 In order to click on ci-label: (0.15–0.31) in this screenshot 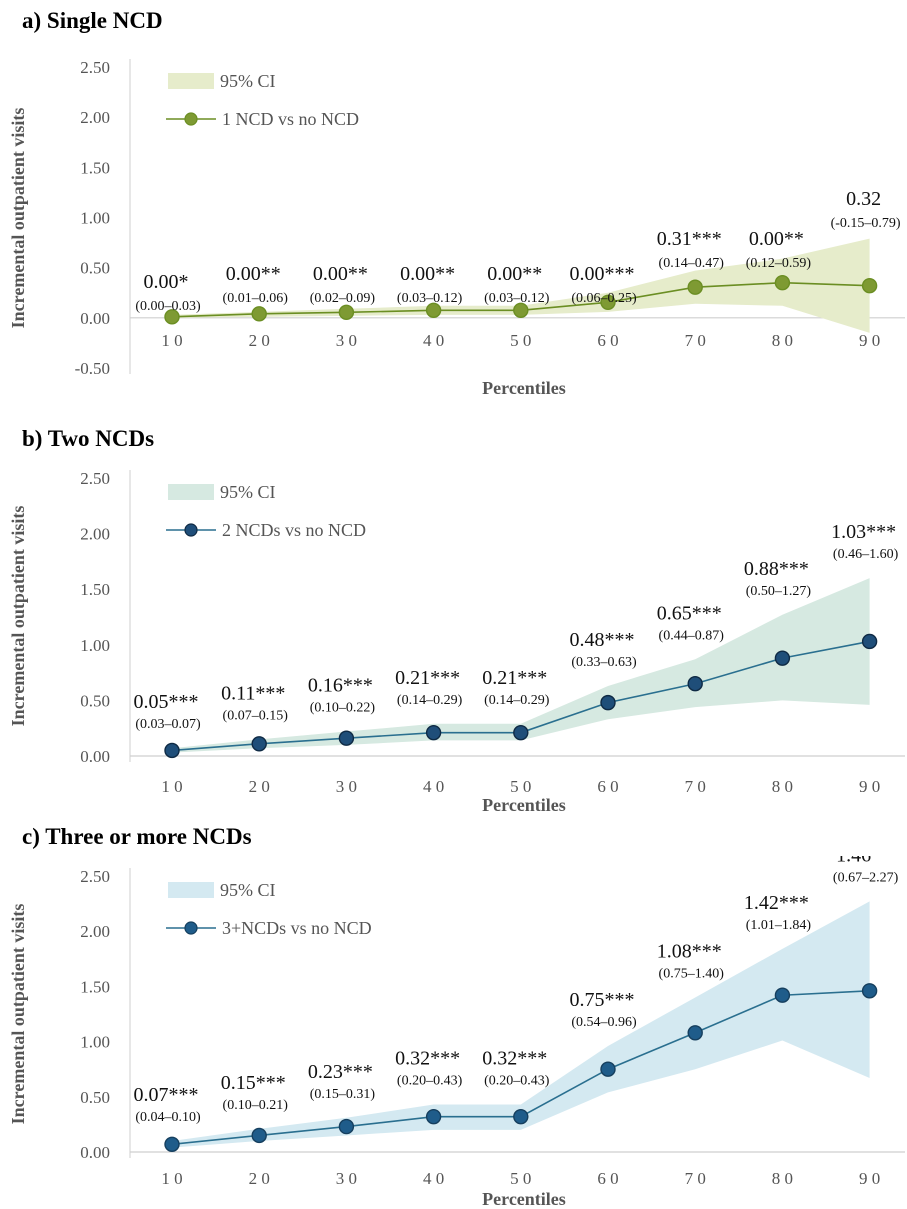, I will do `click(343, 1094)`.